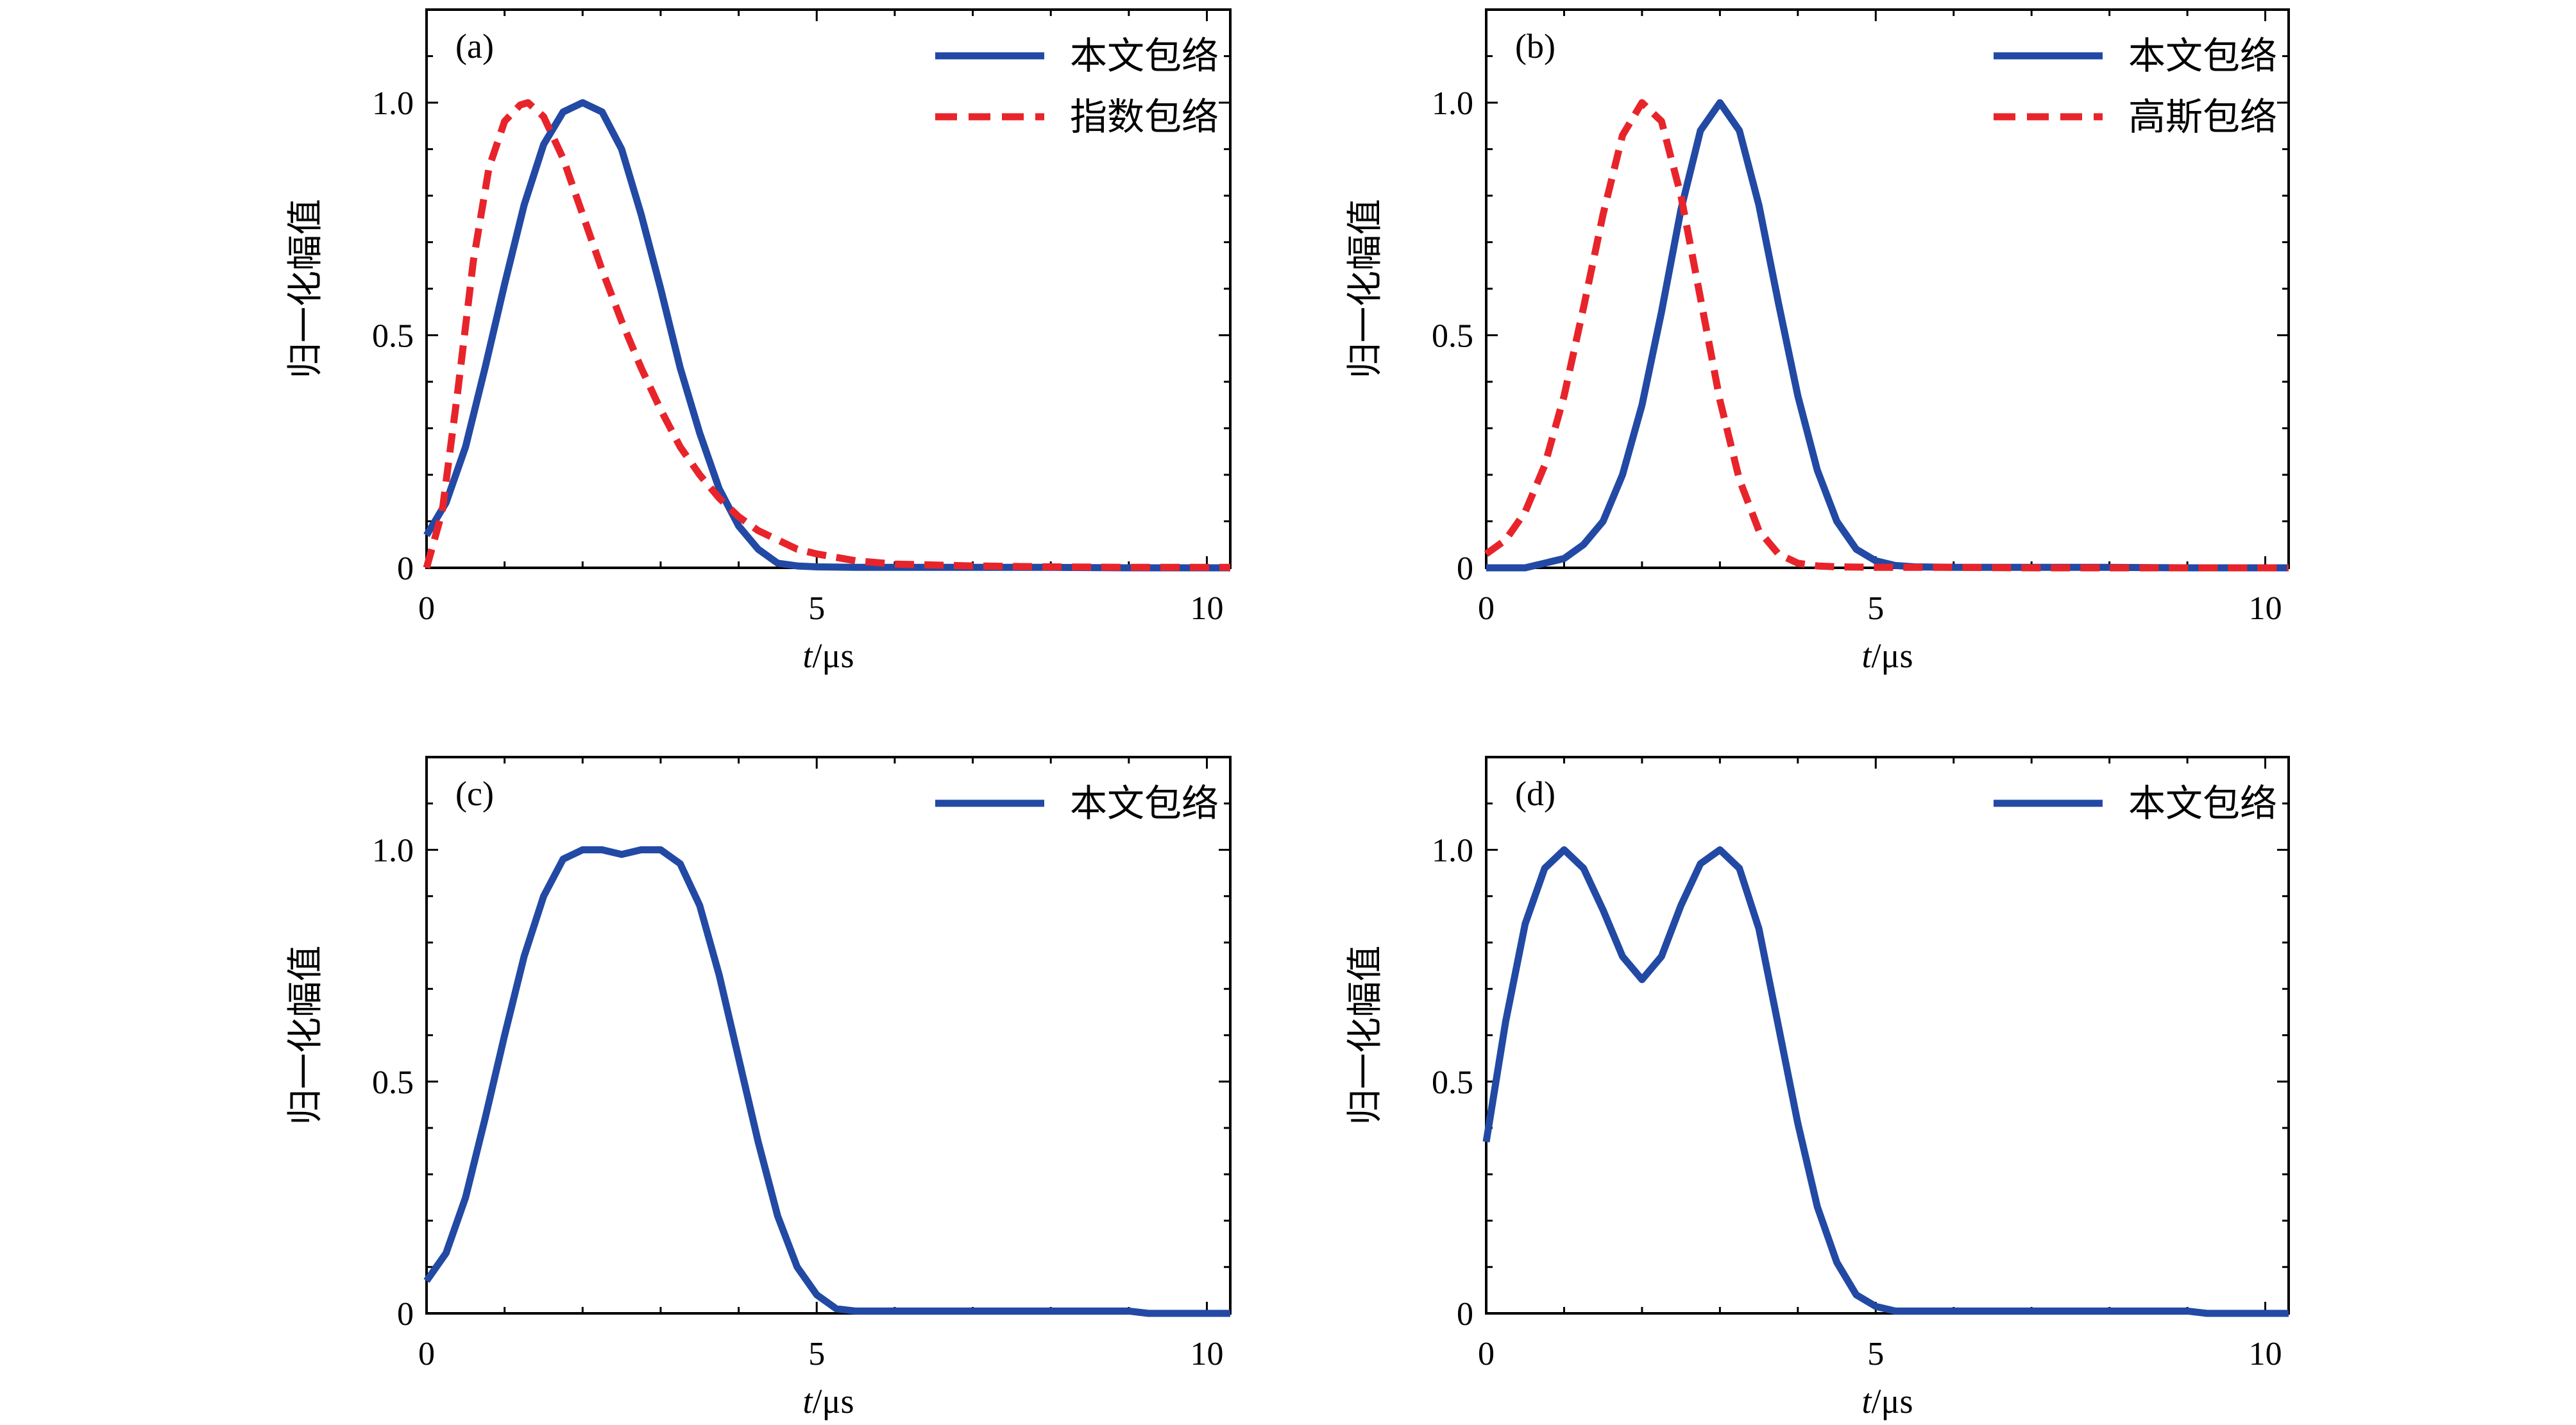 This screenshot has width=2576, height=1425. Describe the element at coordinates (1535, 793) in the screenshot. I see `panel-label: (d)` at that location.